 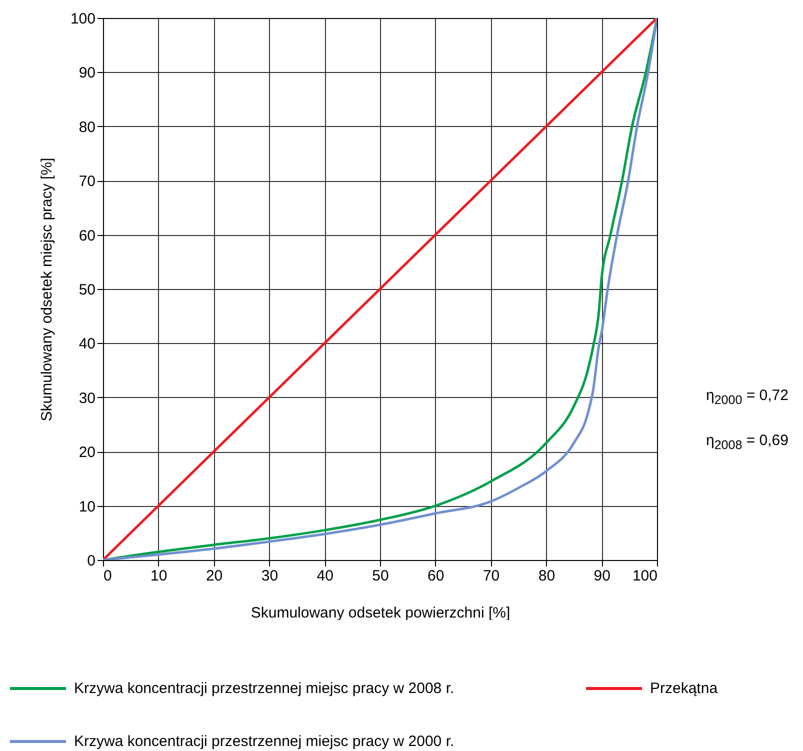 I want to click on legend-label: Krzywa koncentracji przestrzennej miejsc pracy w 2000 r., so click(x=264, y=741).